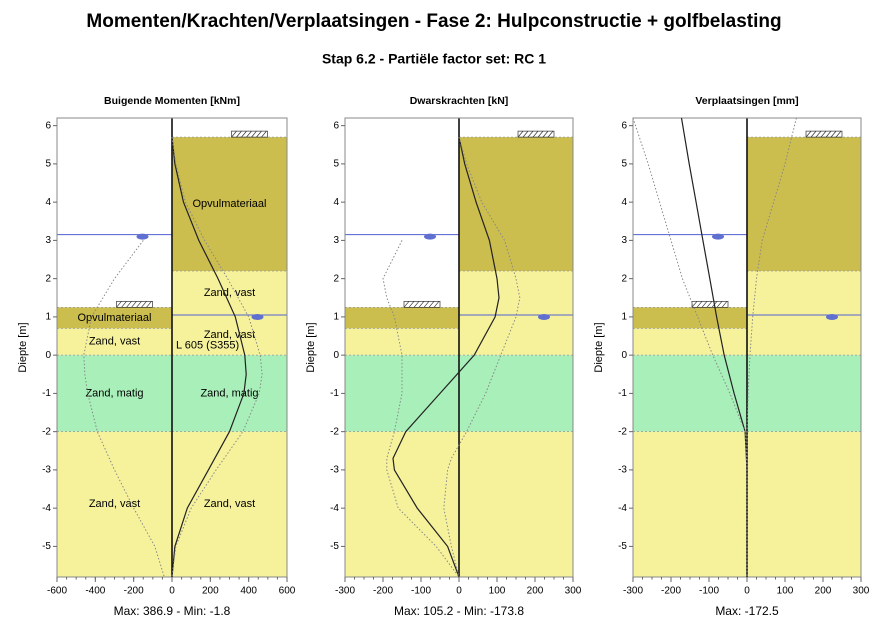 The image size is (869, 631). I want to click on soil-label: Zand, matig, so click(229, 393).